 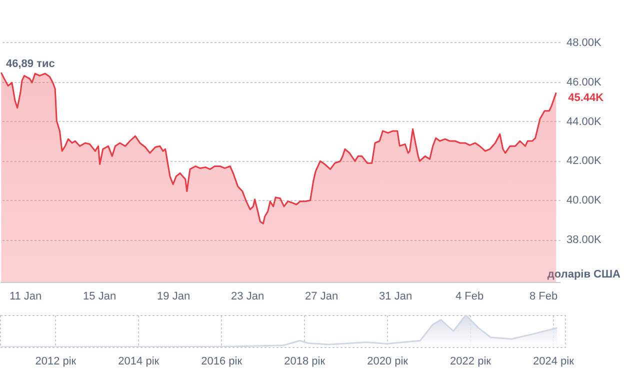 What do you see at coordinates (173, 296) in the screenshot?
I see `x-tick-label: 19 Jan` at bounding box center [173, 296].